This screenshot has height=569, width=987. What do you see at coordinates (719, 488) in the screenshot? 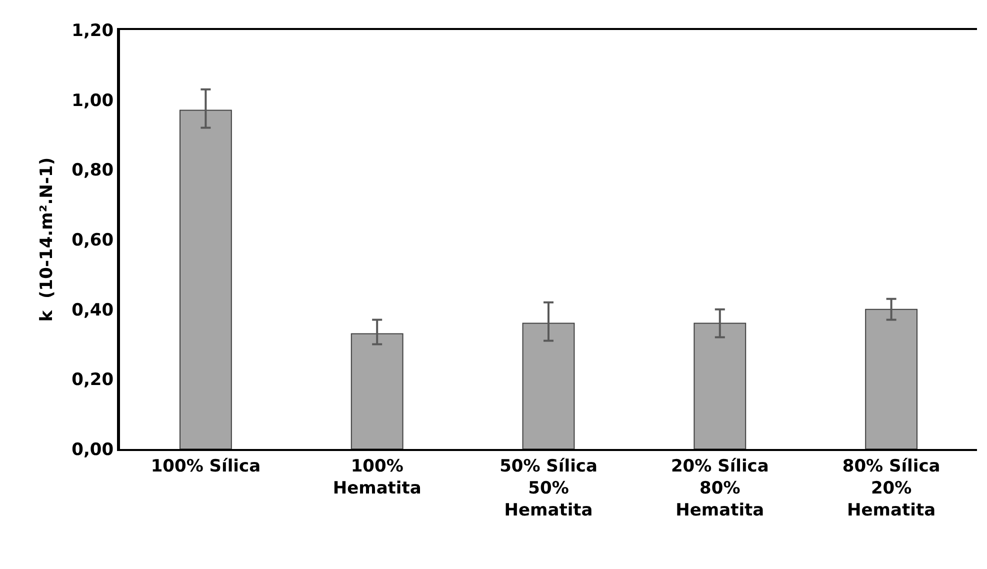
I see `x-tick-label: 20% Sílica 80% Hematita` at bounding box center [719, 488].